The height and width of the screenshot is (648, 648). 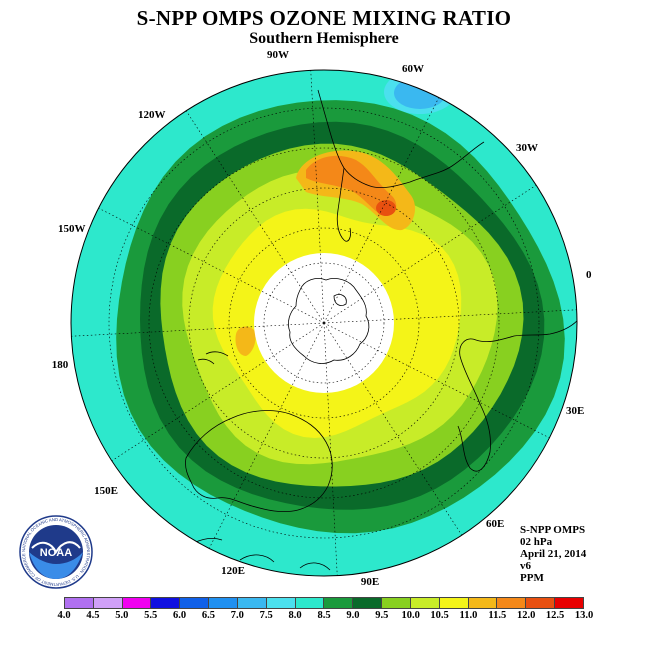 I want to click on longitude-label: 60E, so click(x=495, y=524).